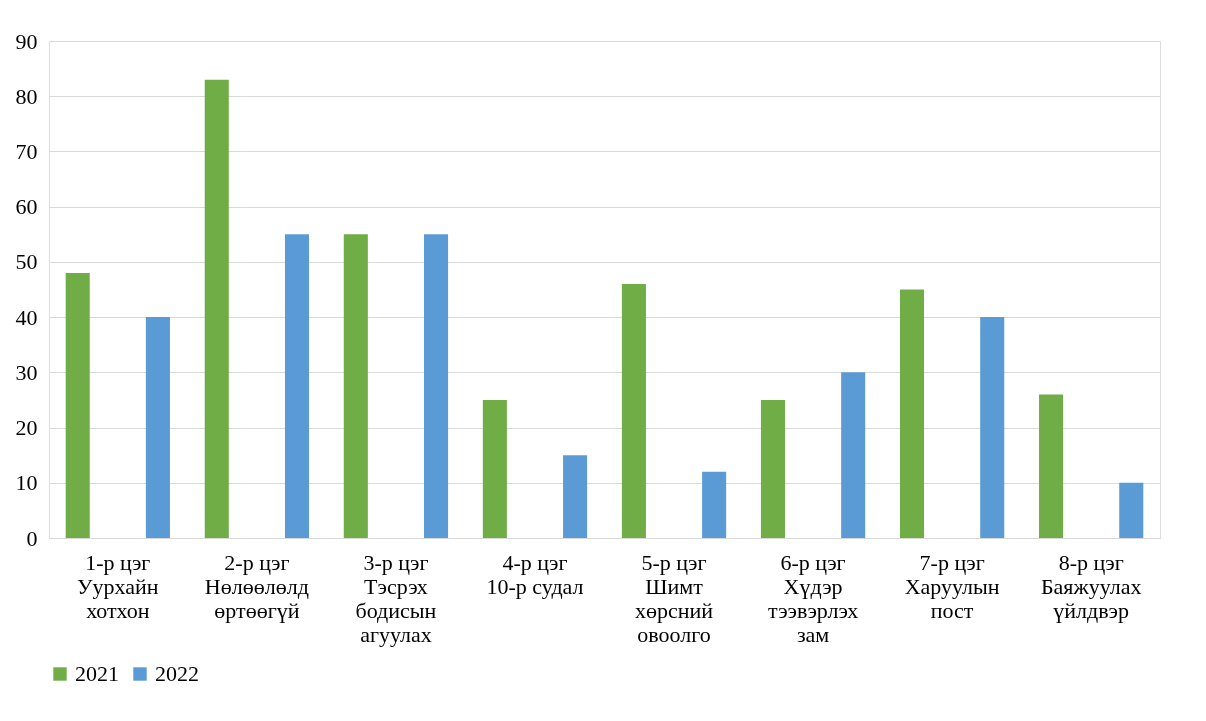  I want to click on y-tick-label: 30, so click(26, 372).